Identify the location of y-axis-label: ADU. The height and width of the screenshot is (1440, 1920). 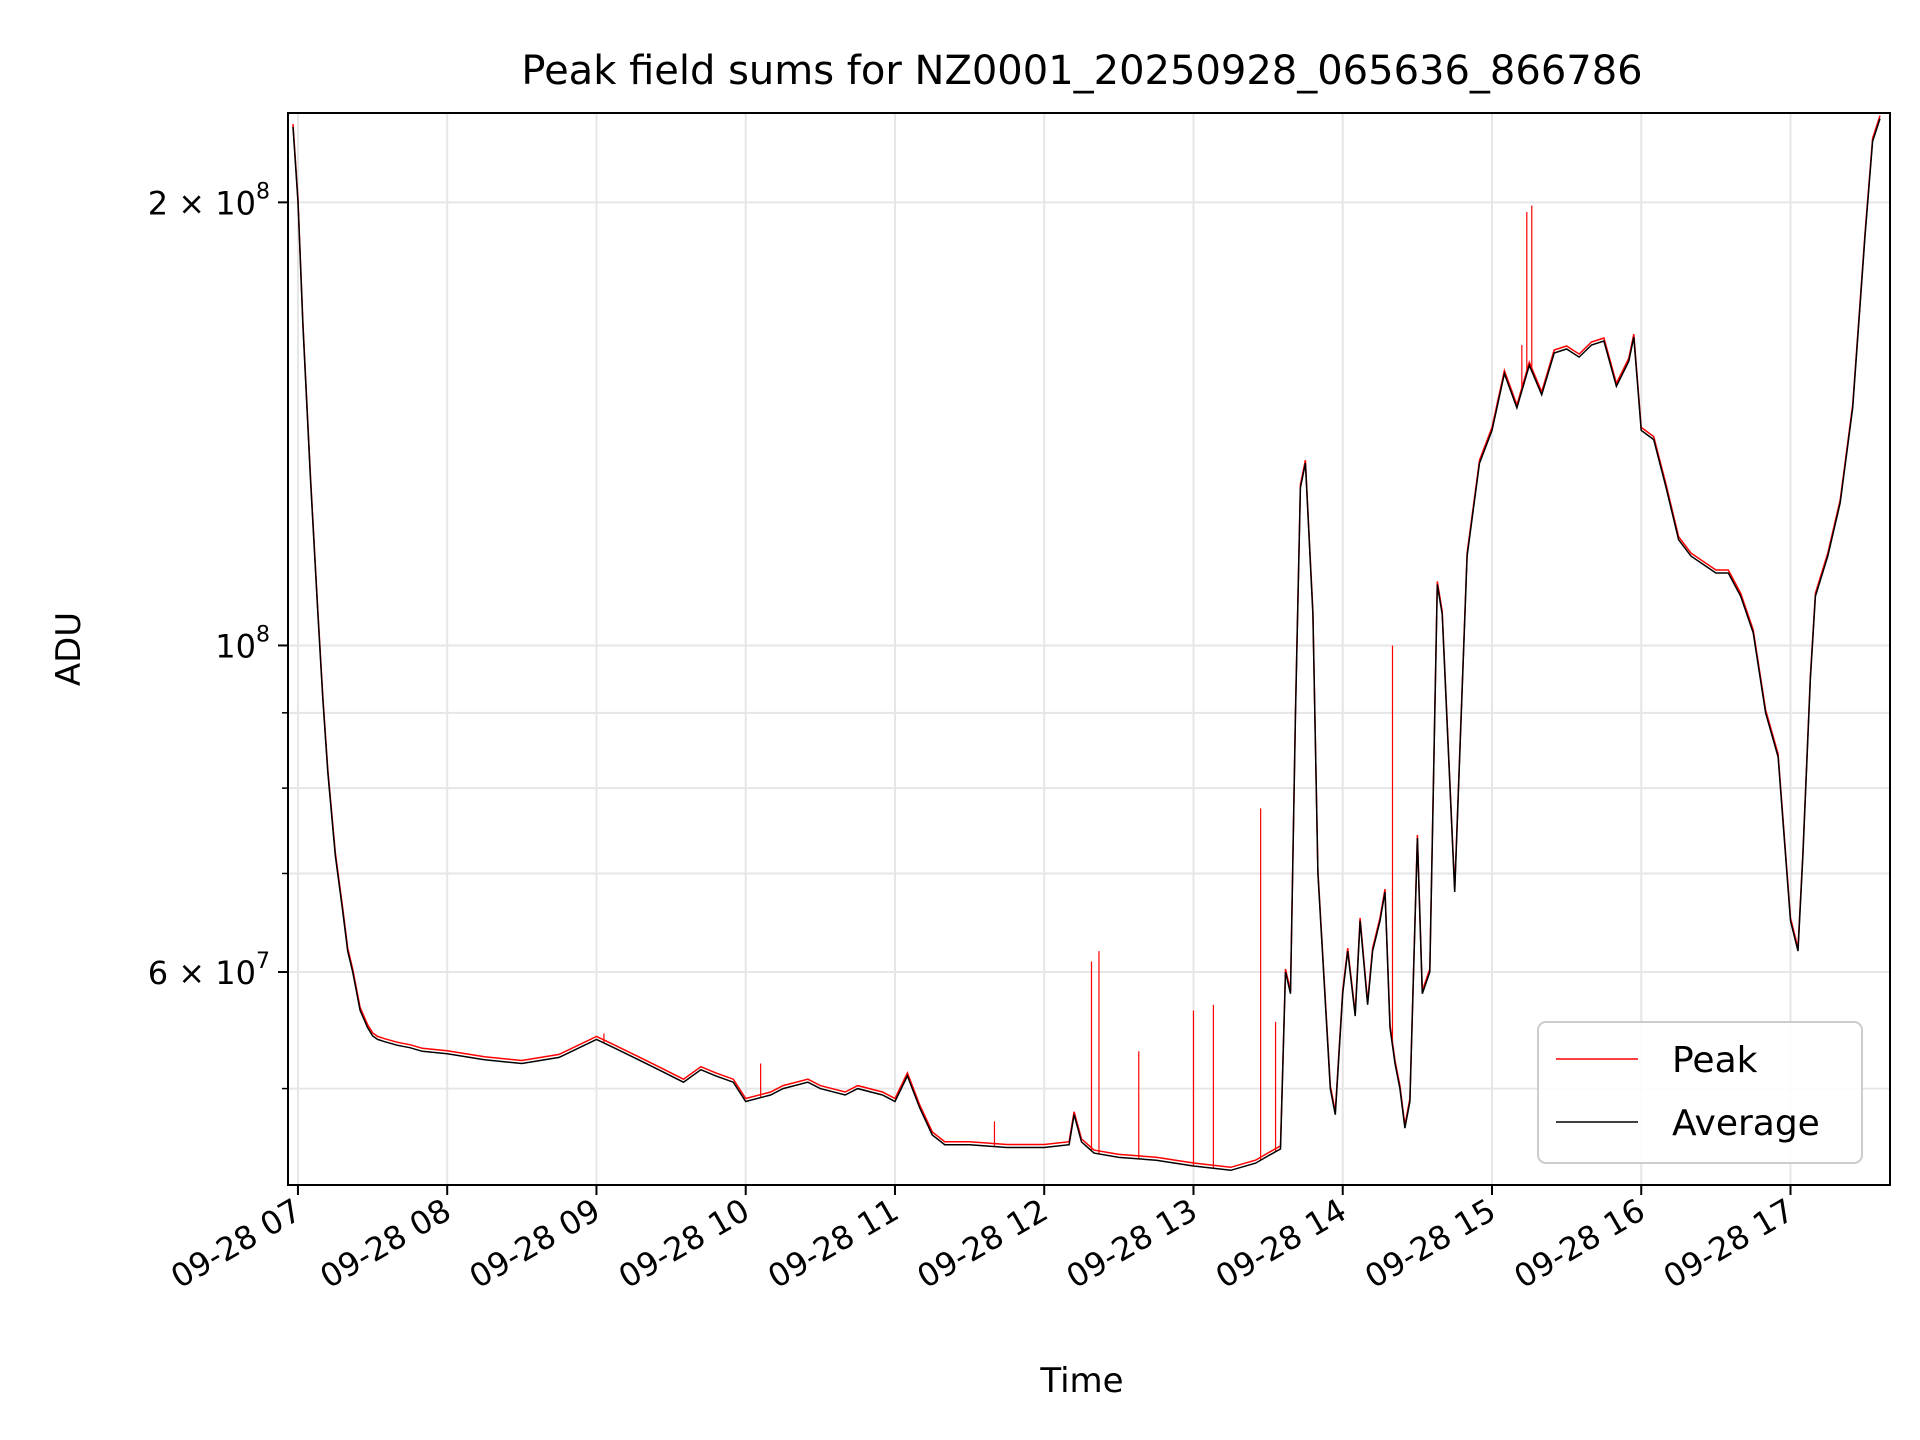
(69, 649).